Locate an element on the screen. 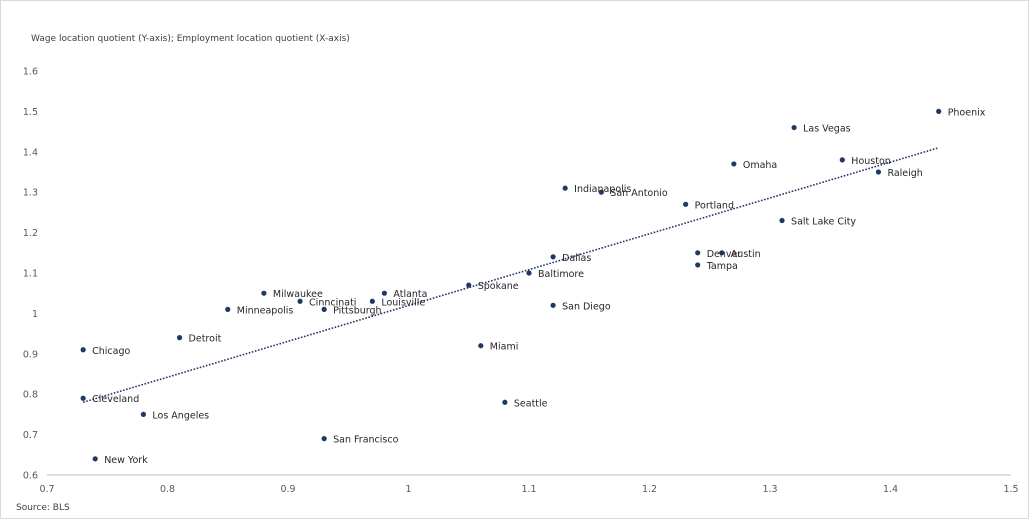  y-tick-label: 0.6 is located at coordinates (30, 476).